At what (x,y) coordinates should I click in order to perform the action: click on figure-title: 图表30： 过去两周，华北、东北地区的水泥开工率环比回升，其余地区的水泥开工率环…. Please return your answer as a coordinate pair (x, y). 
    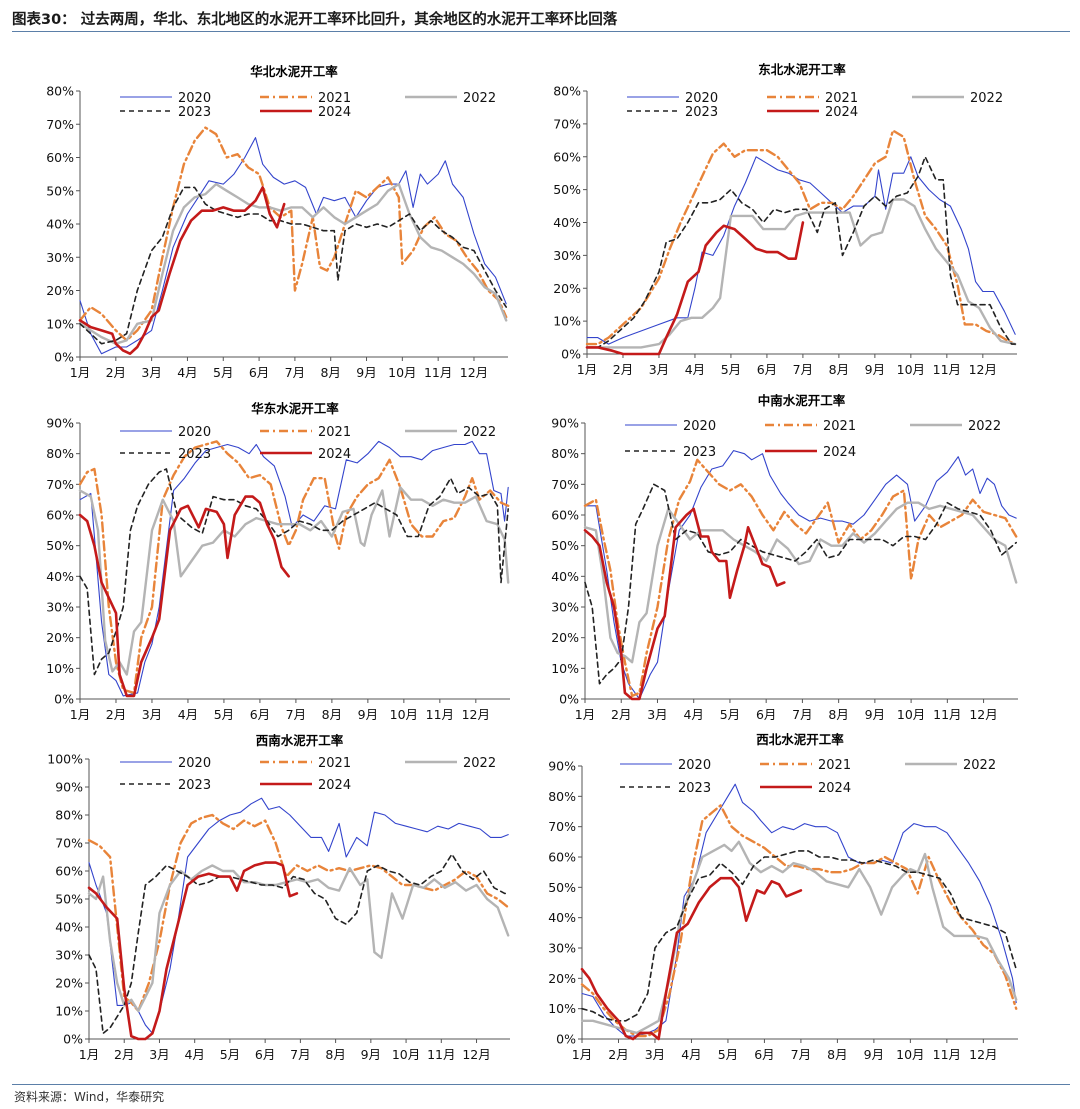
    Looking at the image, I should click on (315, 20).